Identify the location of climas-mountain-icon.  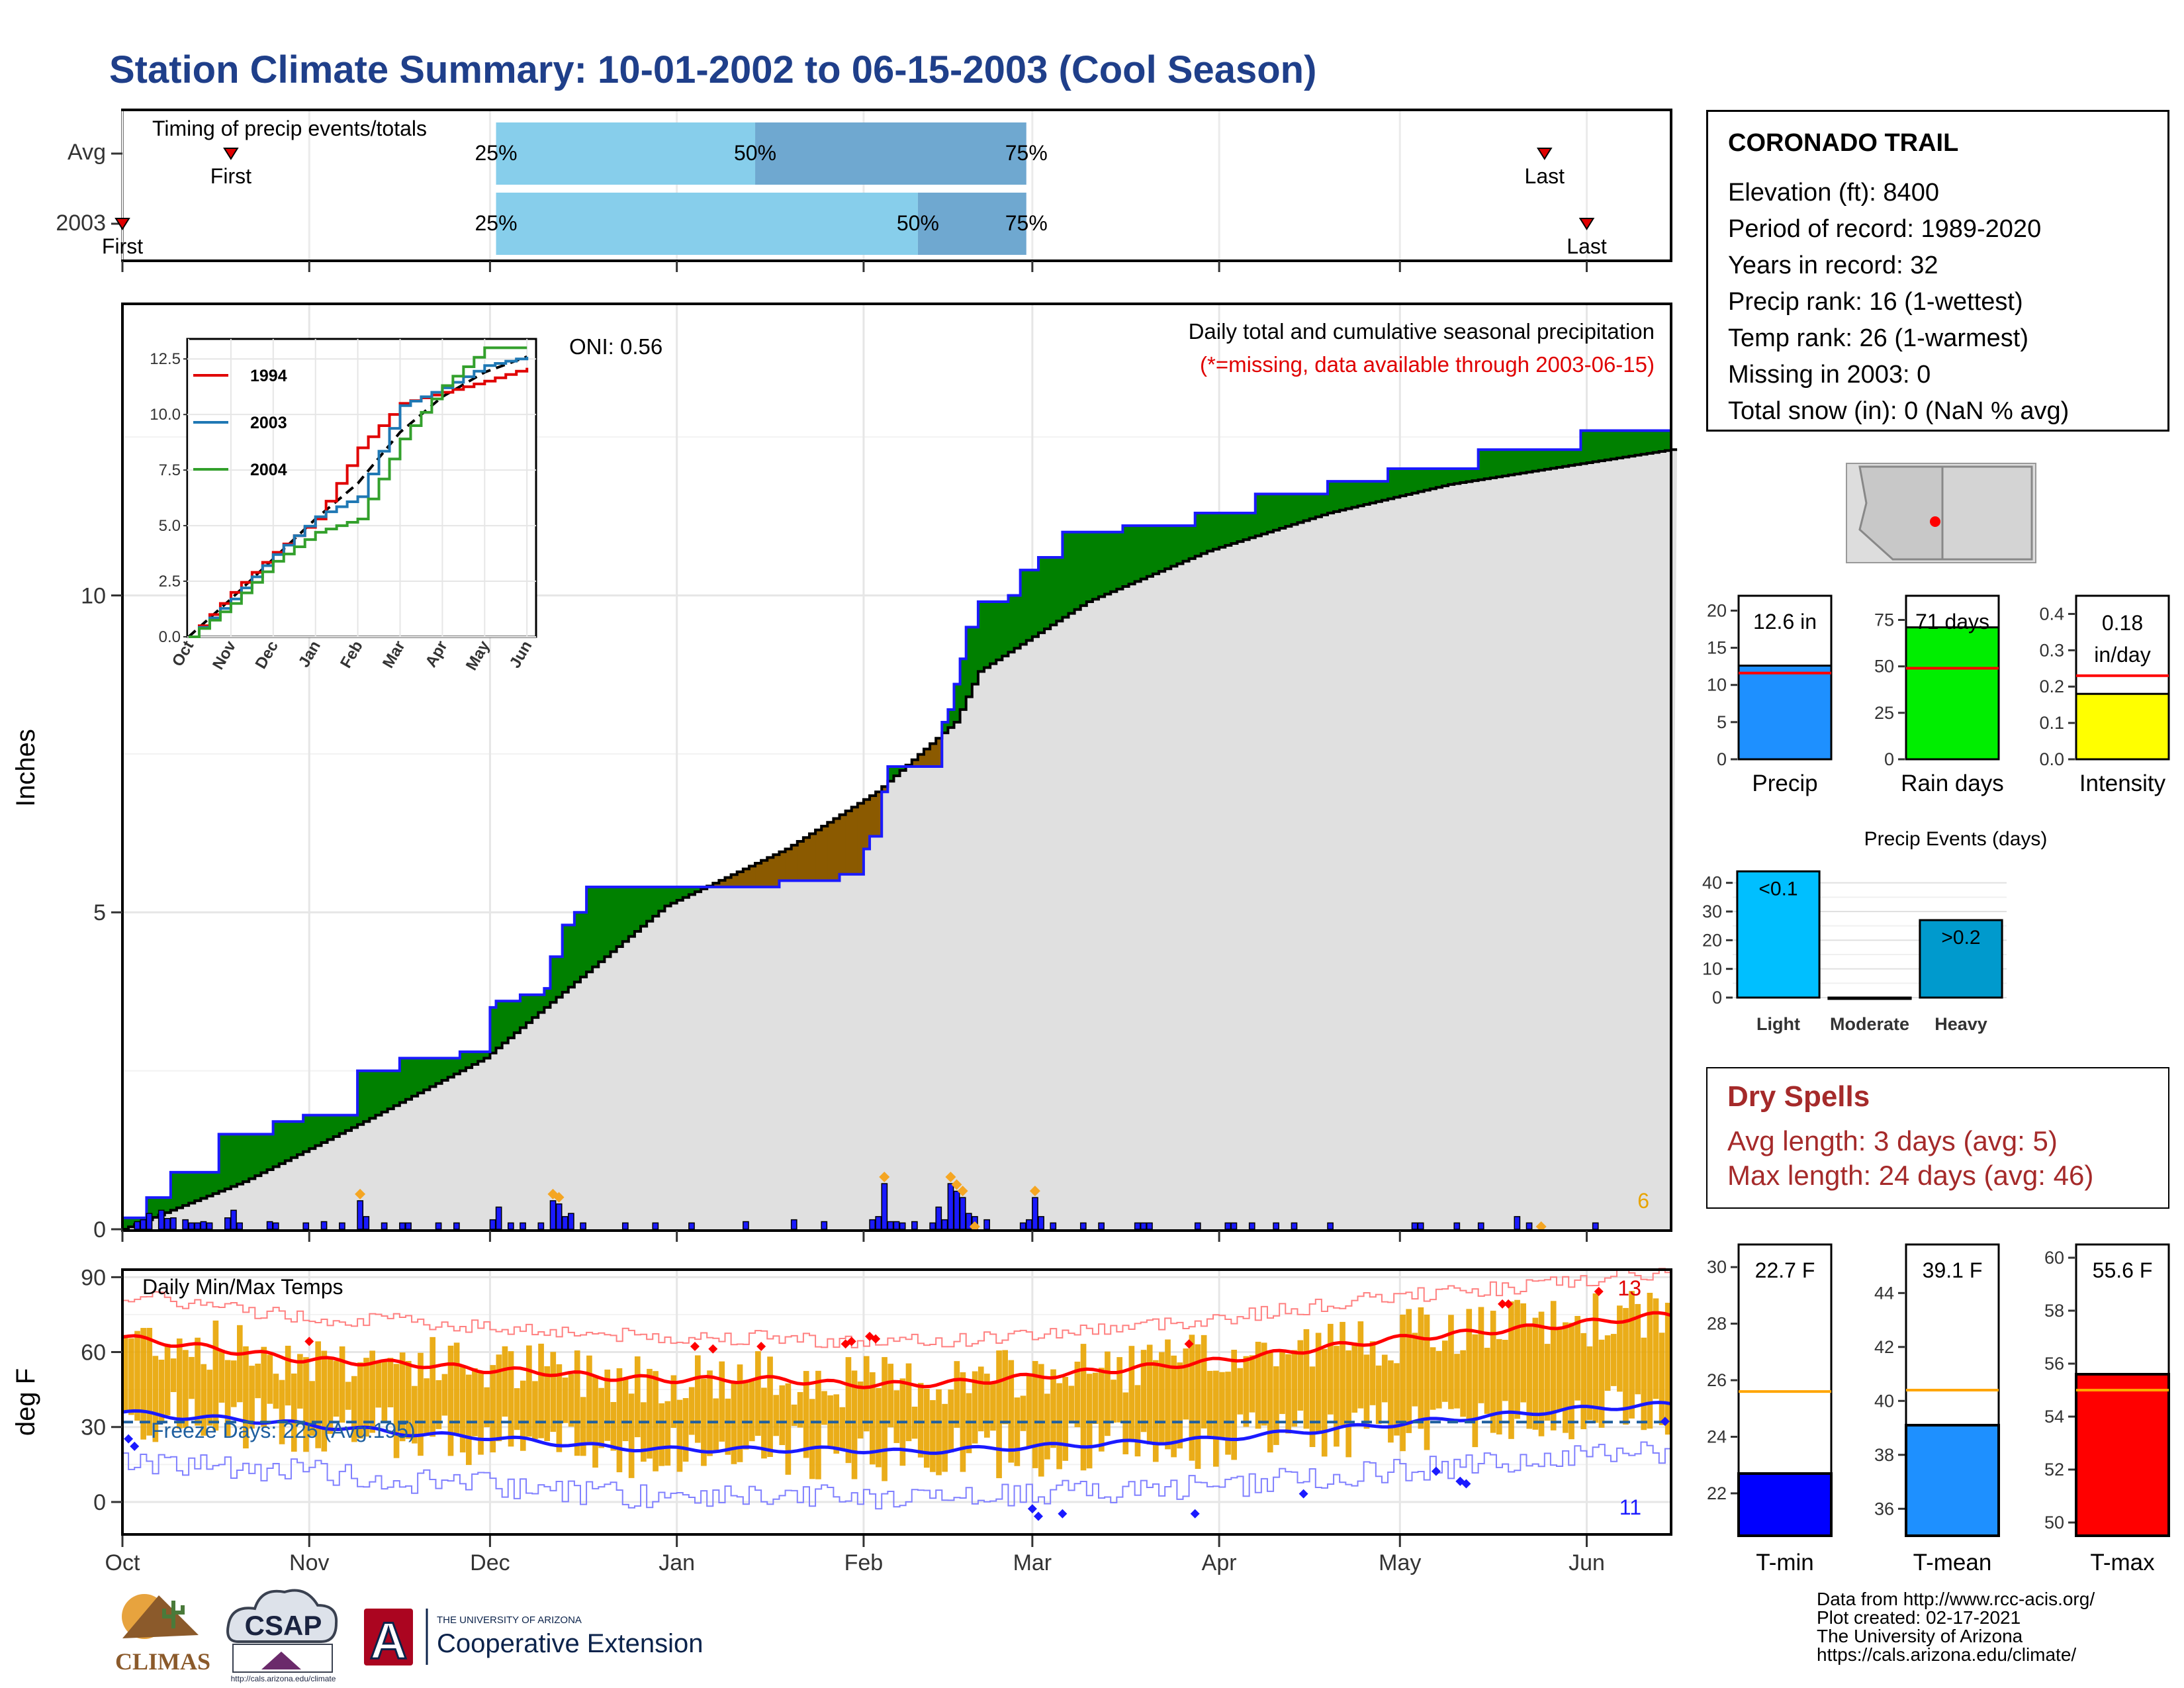
(160, 1616).